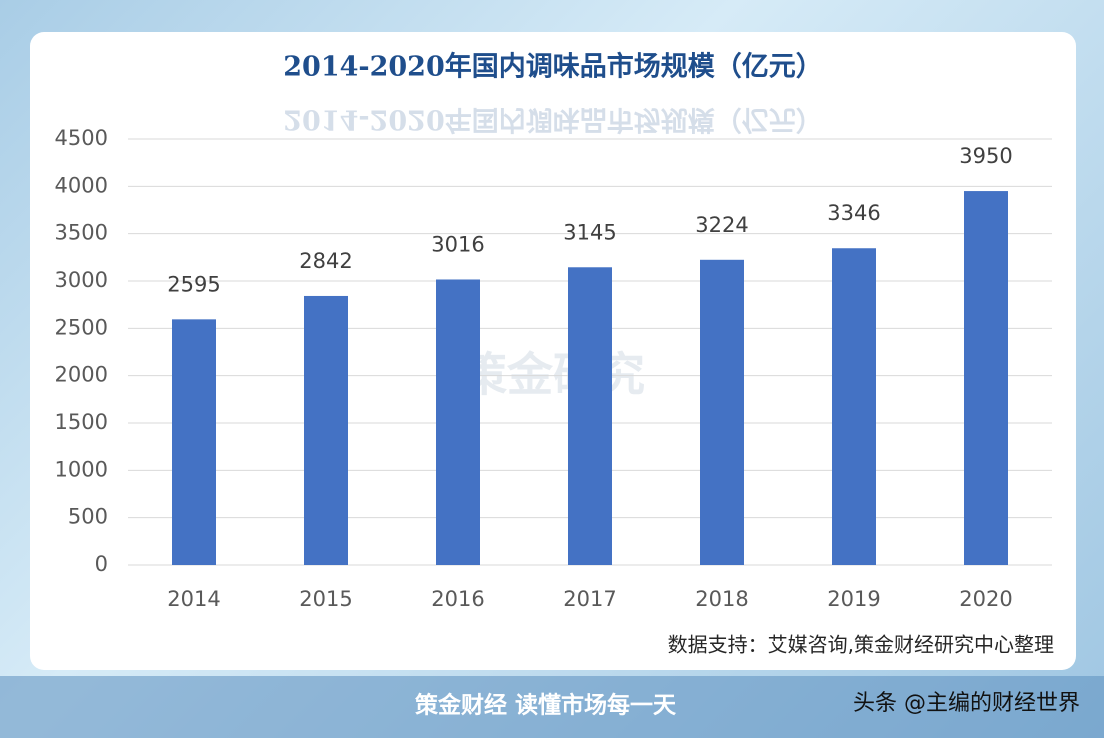  I want to click on y-tick-label: 1000, so click(81, 469).